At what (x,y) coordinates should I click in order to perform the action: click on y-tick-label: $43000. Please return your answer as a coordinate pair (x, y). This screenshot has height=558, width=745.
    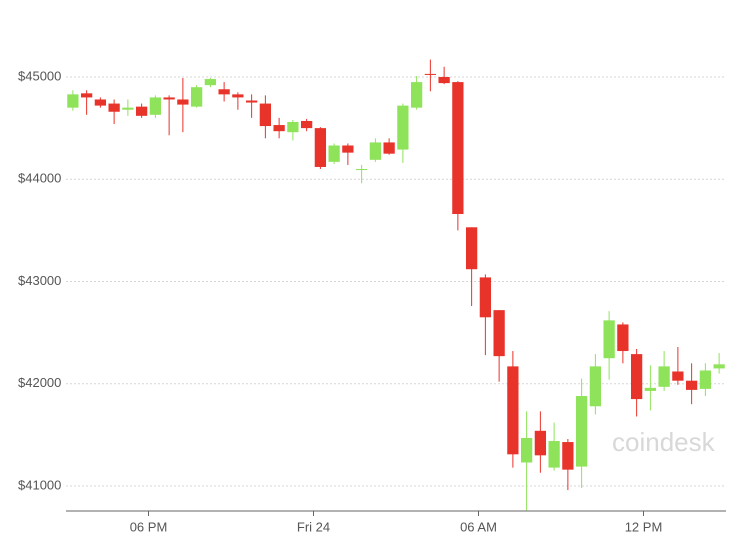
    Looking at the image, I should click on (39, 280).